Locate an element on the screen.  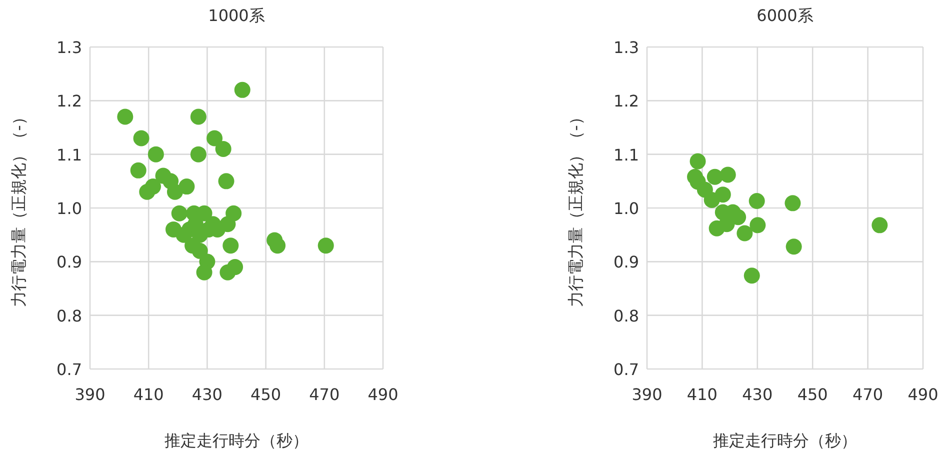
chart-title: 6000系 is located at coordinates (785, 15).